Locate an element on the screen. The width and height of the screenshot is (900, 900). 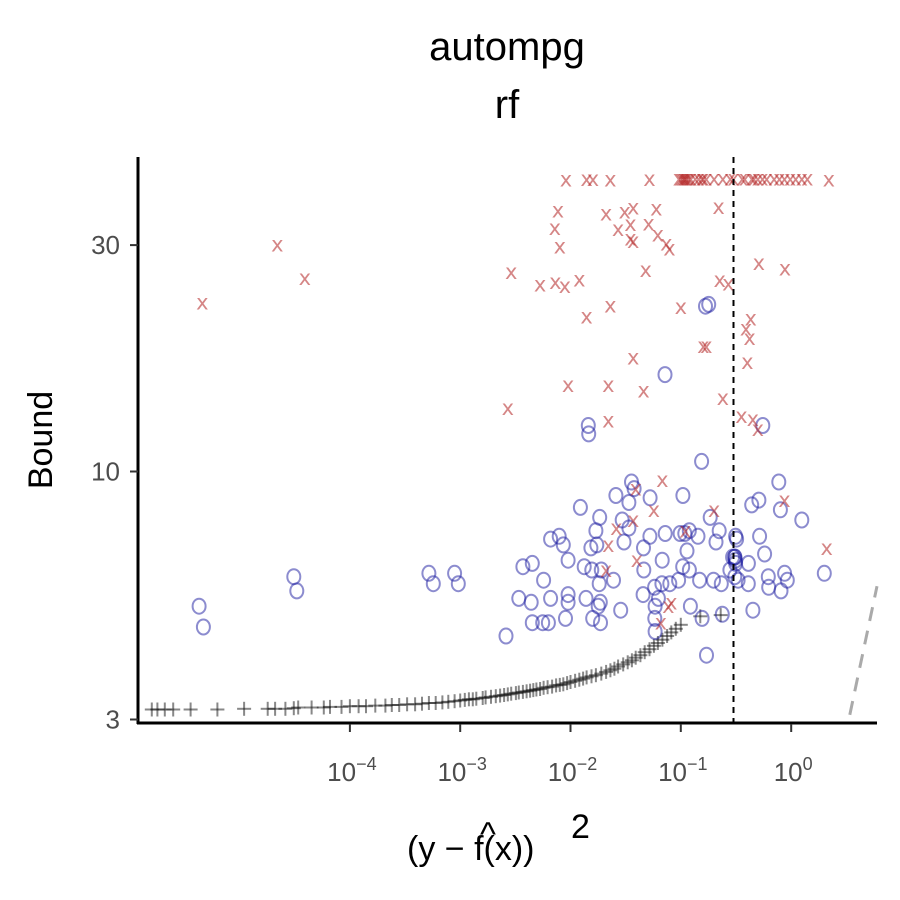
plus-series is located at coordinates (436, 662).